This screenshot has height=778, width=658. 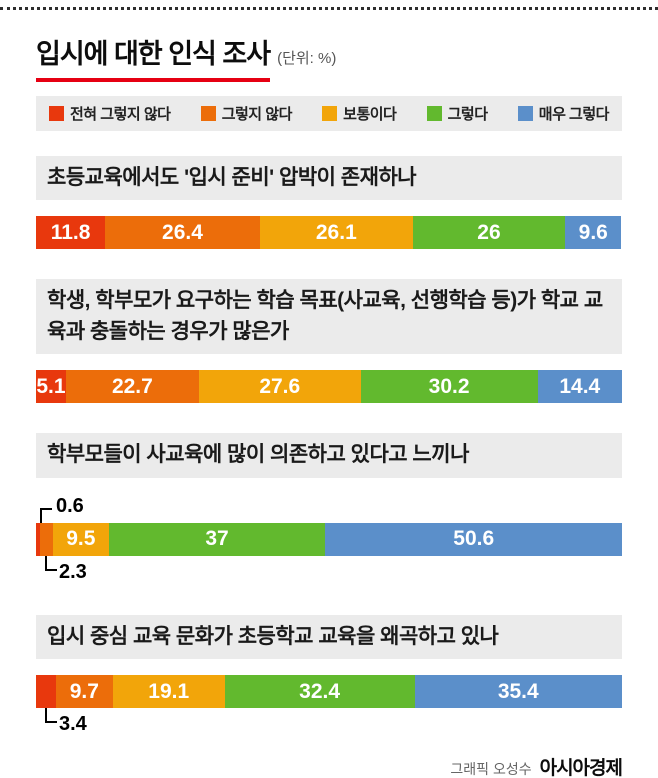 What do you see at coordinates (279, 387) in the screenshot?
I see `bar-segment: 27.6` at bounding box center [279, 387].